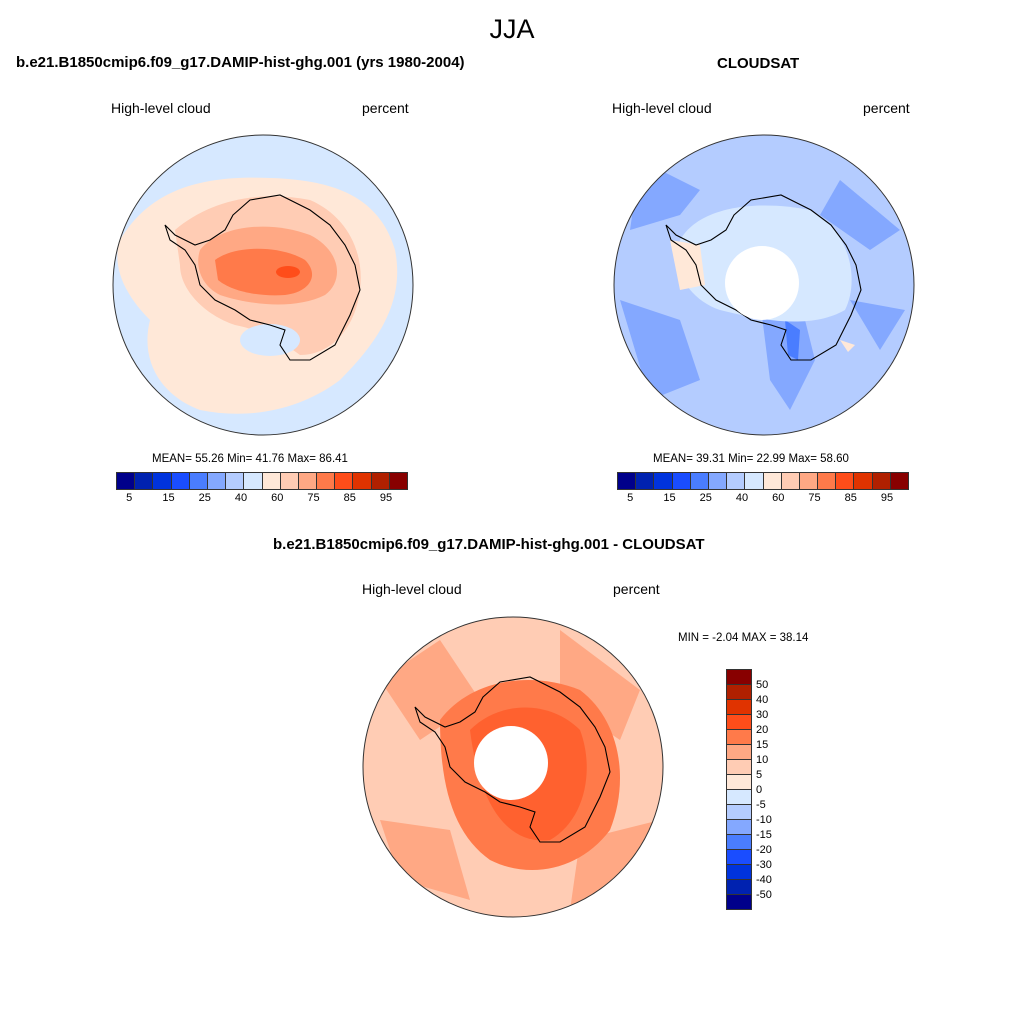  I want to click on panel2-map-border, so click(764, 285).